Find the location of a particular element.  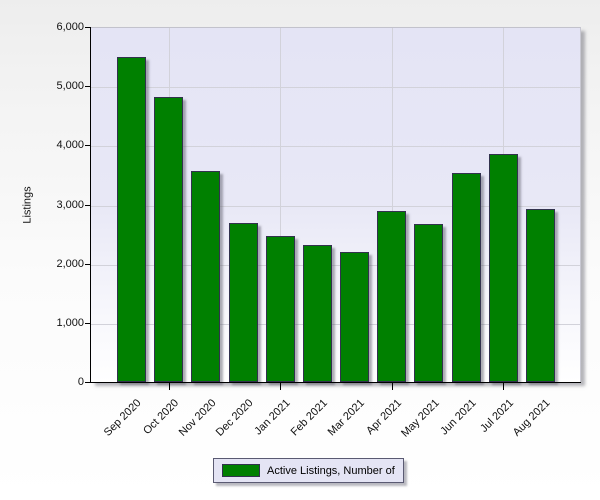

y-tick-label: 0 is located at coordinates (80, 382).